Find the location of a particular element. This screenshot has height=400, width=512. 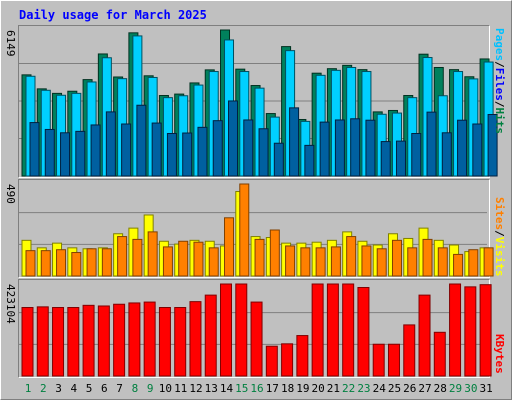

day-label-4: 4 is located at coordinates (74, 388).